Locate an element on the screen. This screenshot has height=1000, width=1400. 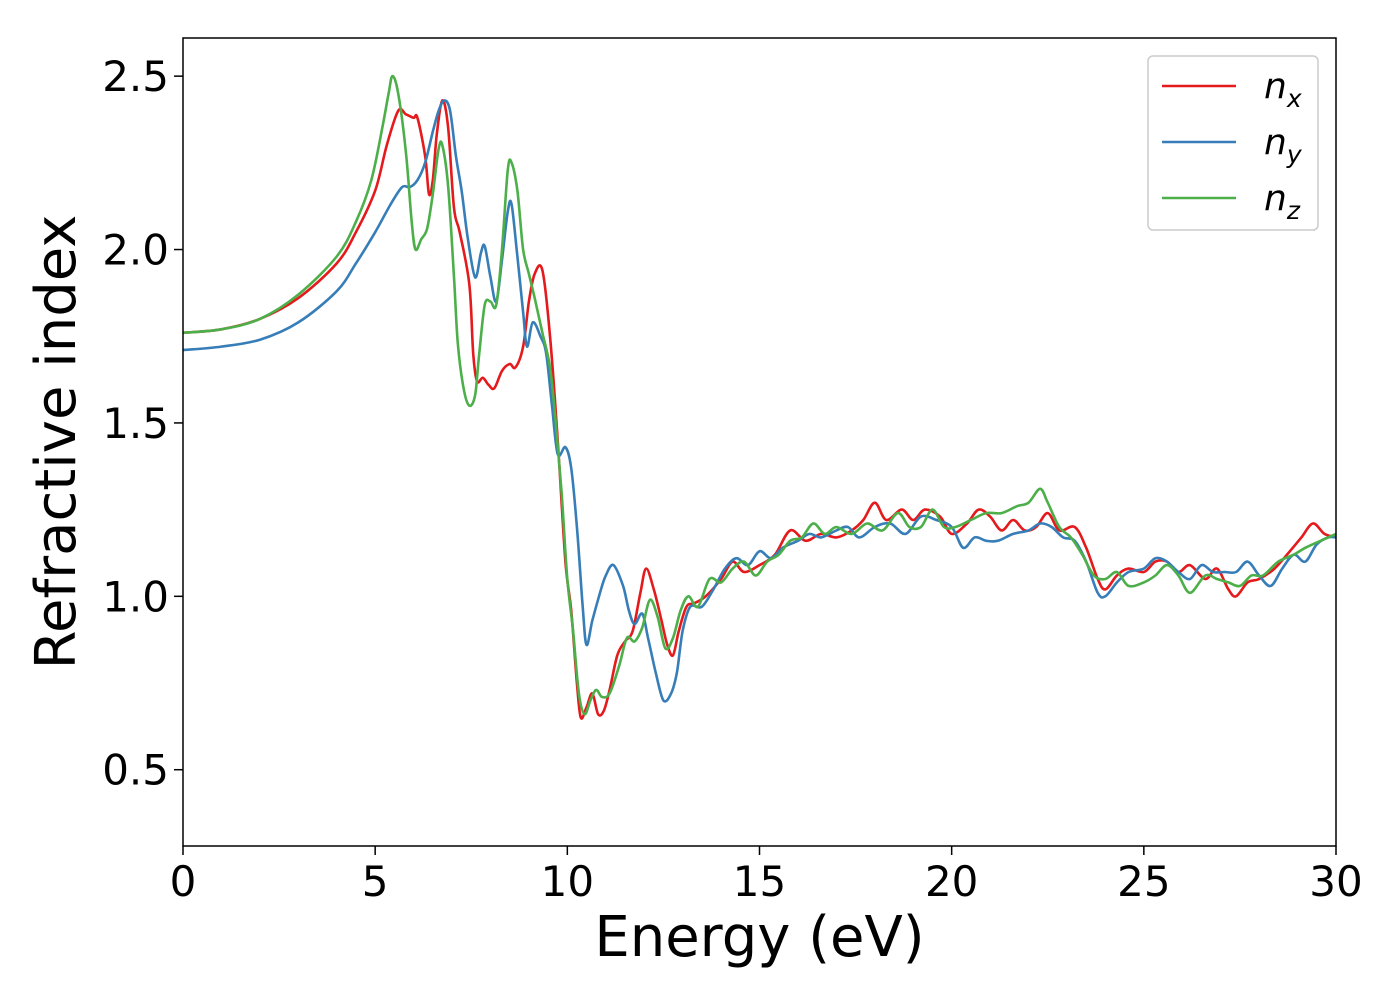
x-tick-label: 20 is located at coordinates (951, 881).